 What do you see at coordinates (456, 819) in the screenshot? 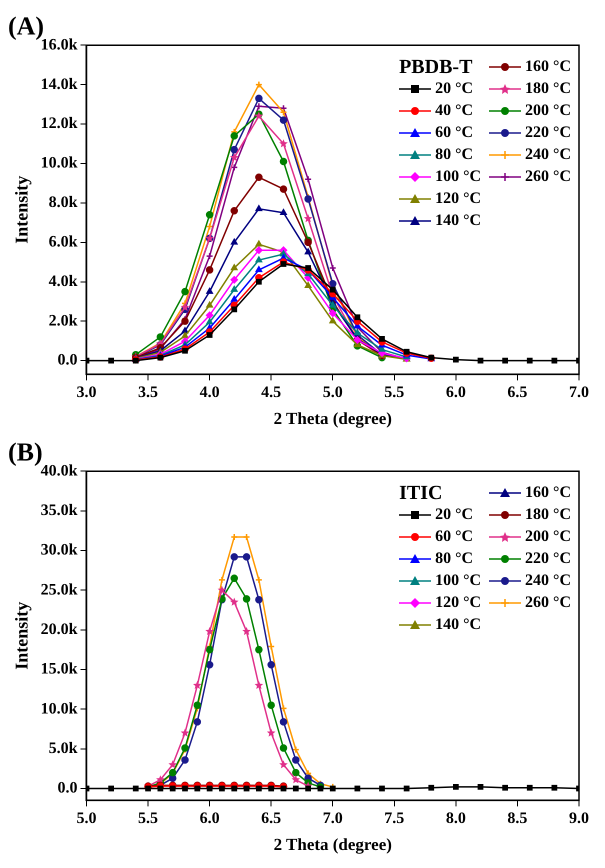
I see `x-tick-label: 8.0` at bounding box center [456, 819].